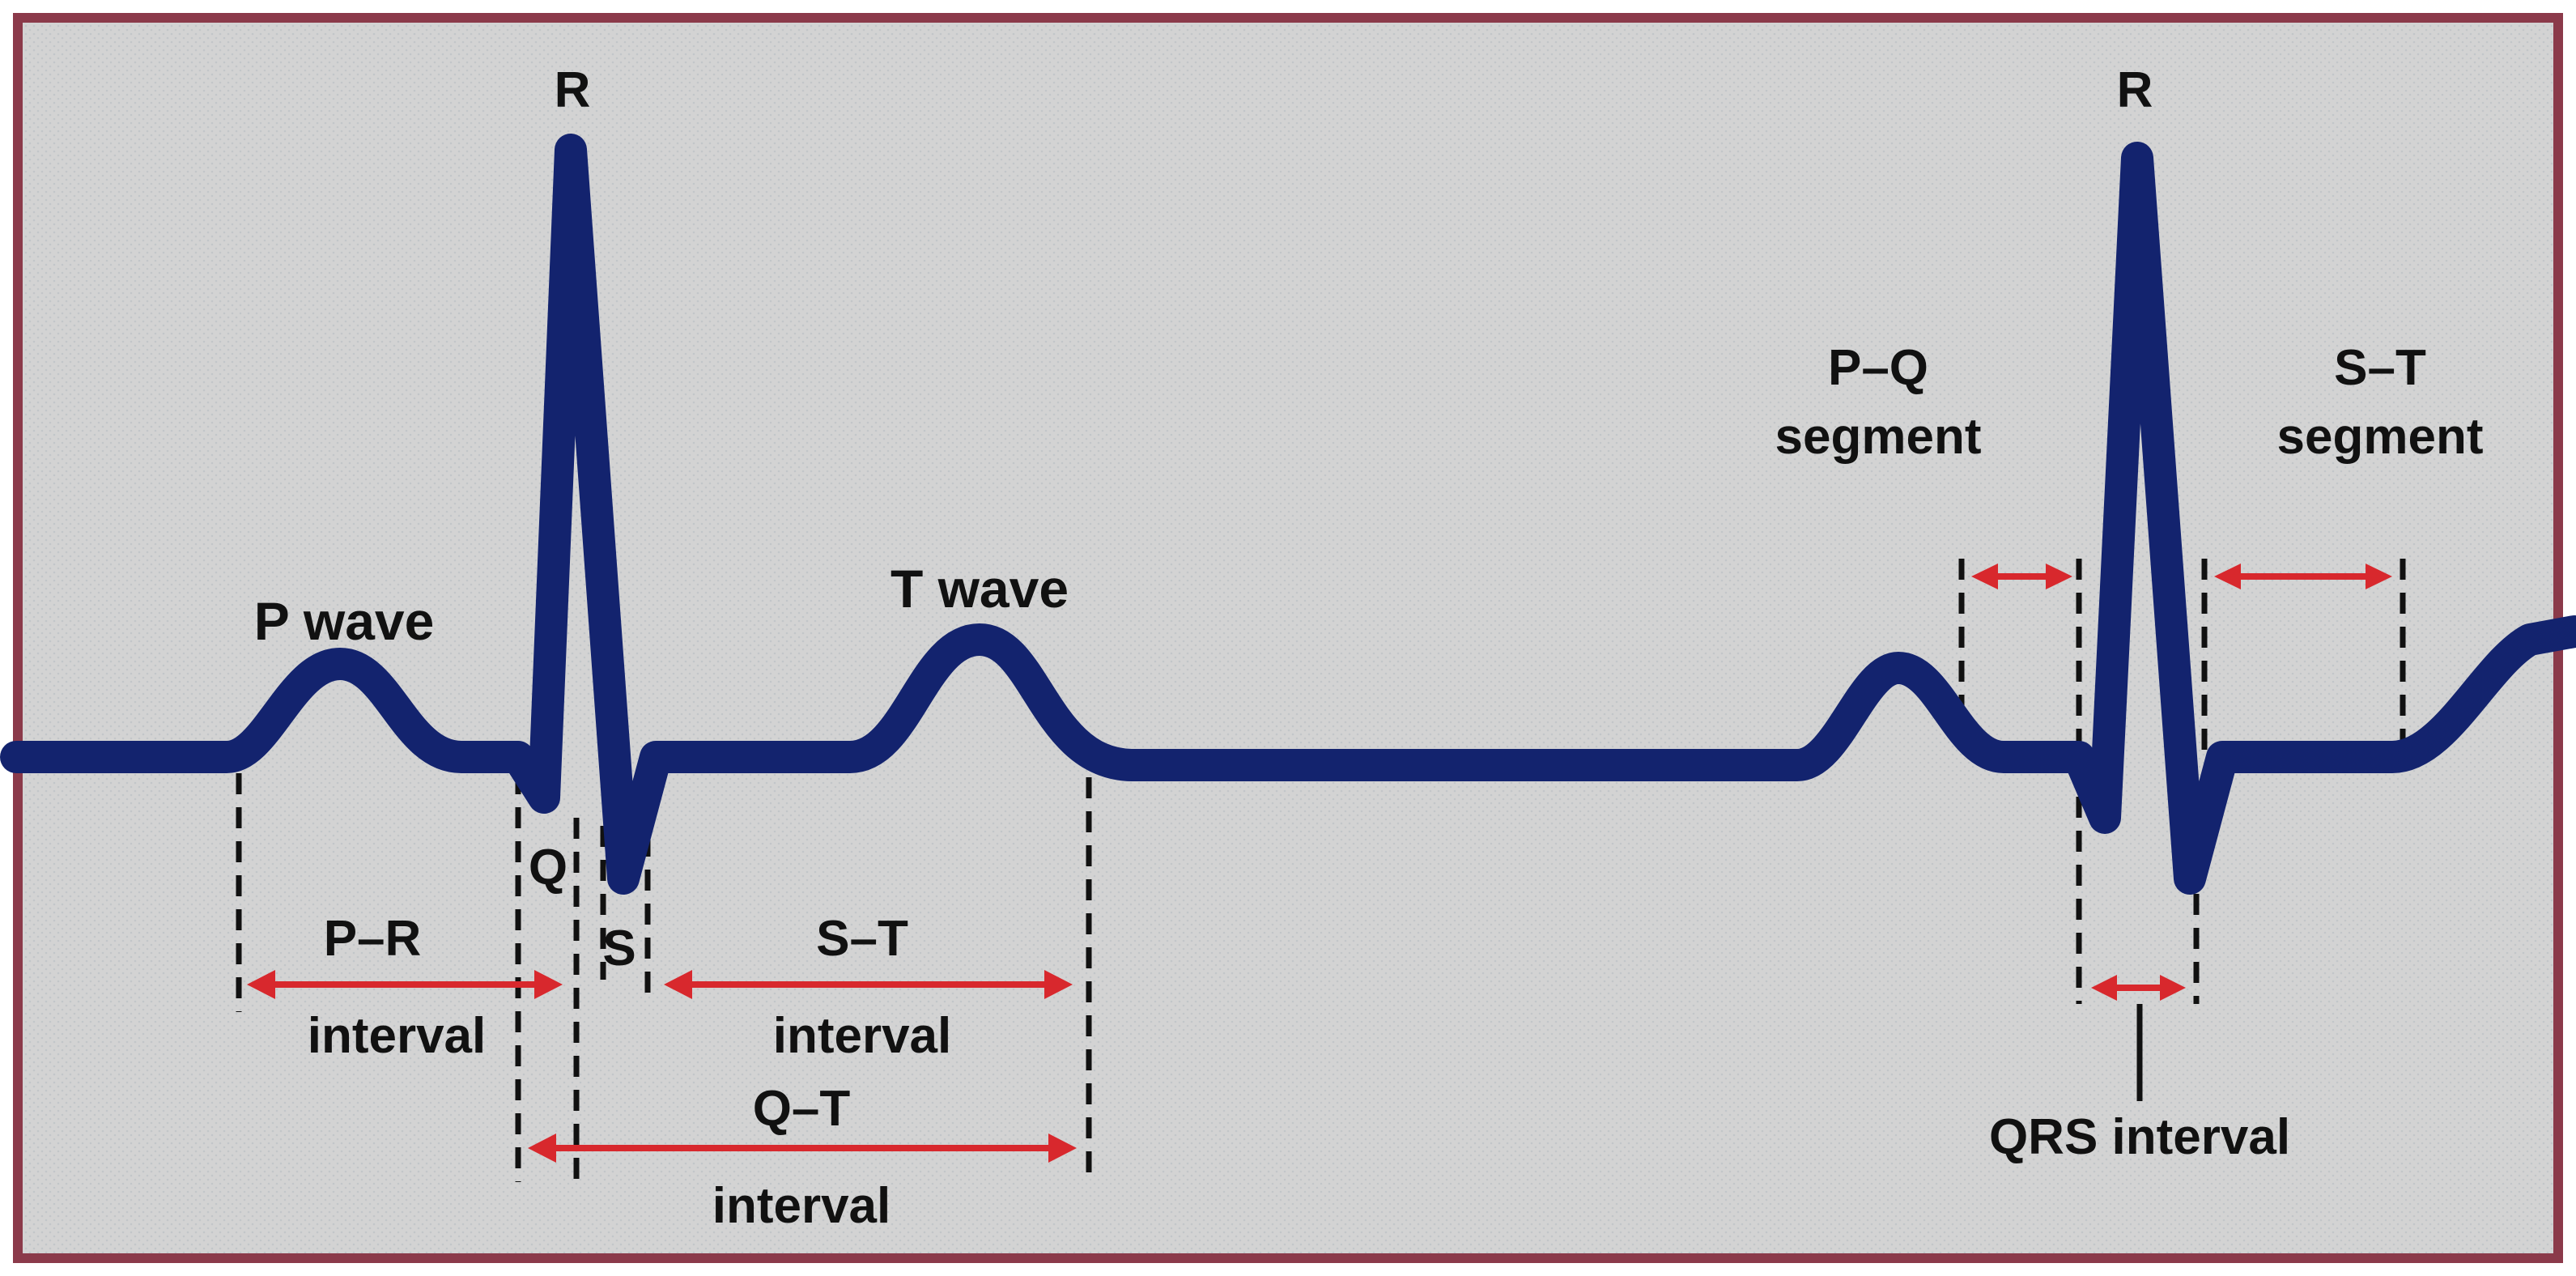 The height and width of the screenshot is (1276, 2576). Describe the element at coordinates (1878, 437) in the screenshot. I see `pq-segment-label-line2: segment` at that location.